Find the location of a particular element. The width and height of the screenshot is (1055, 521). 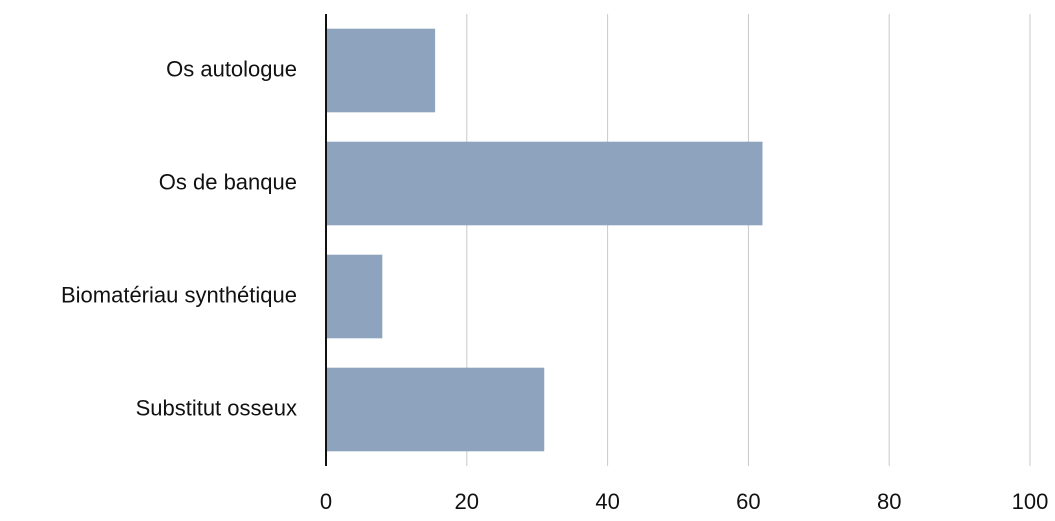

category-label-2: Biomatériau synthétique is located at coordinates (179, 294).